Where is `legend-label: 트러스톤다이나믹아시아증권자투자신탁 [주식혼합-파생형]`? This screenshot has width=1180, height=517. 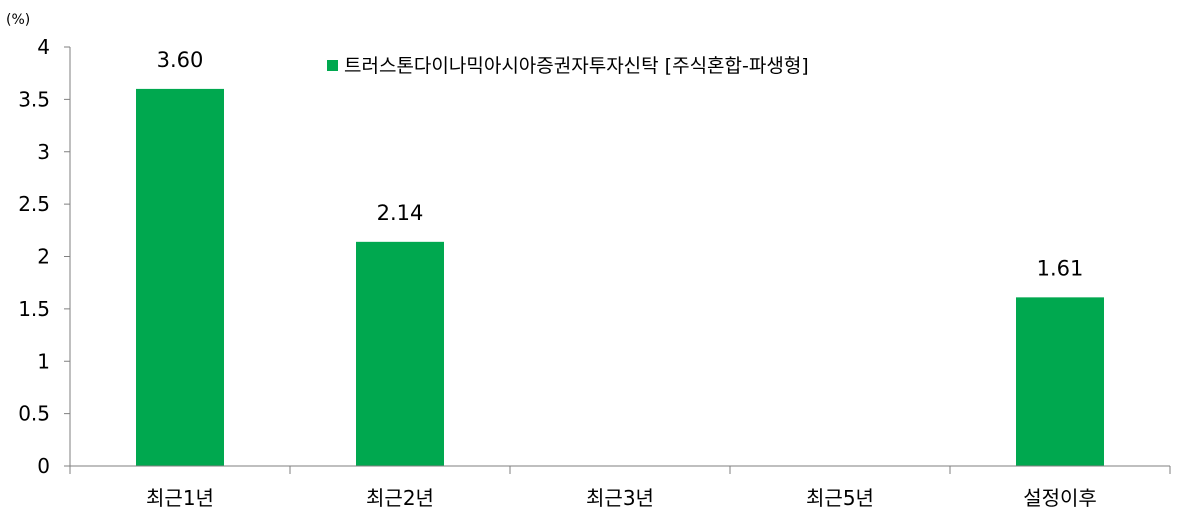
legend-label: 트러스톤다이나믹아시아증권자투자신탁 [주식혼합-파생형] is located at coordinates (576, 66).